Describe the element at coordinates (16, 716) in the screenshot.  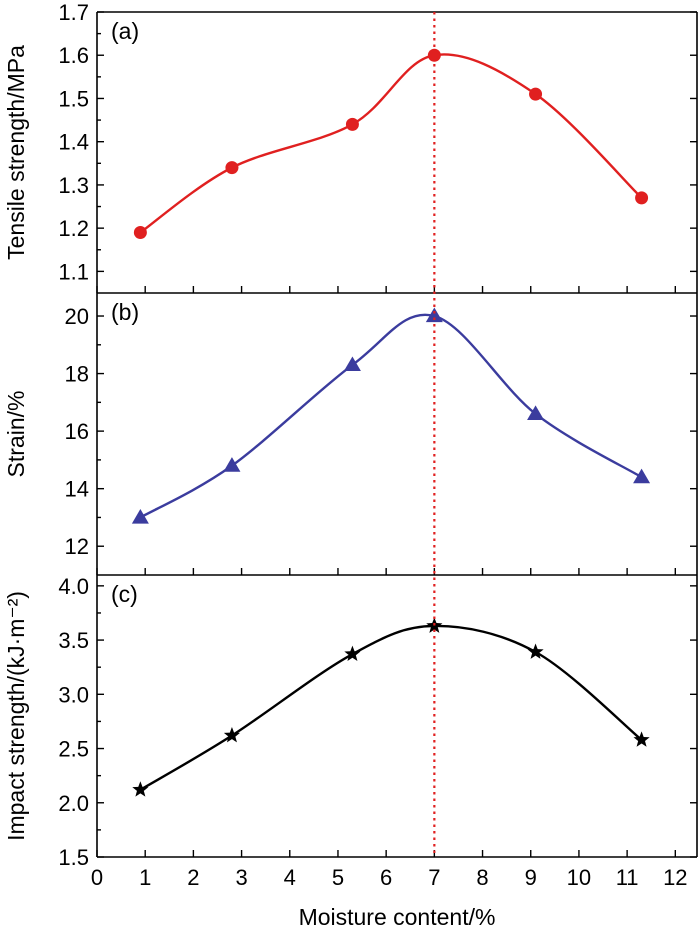
I see `panel-2-y-axis-label: Impact strength/(kJ·m⁻²)` at that location.